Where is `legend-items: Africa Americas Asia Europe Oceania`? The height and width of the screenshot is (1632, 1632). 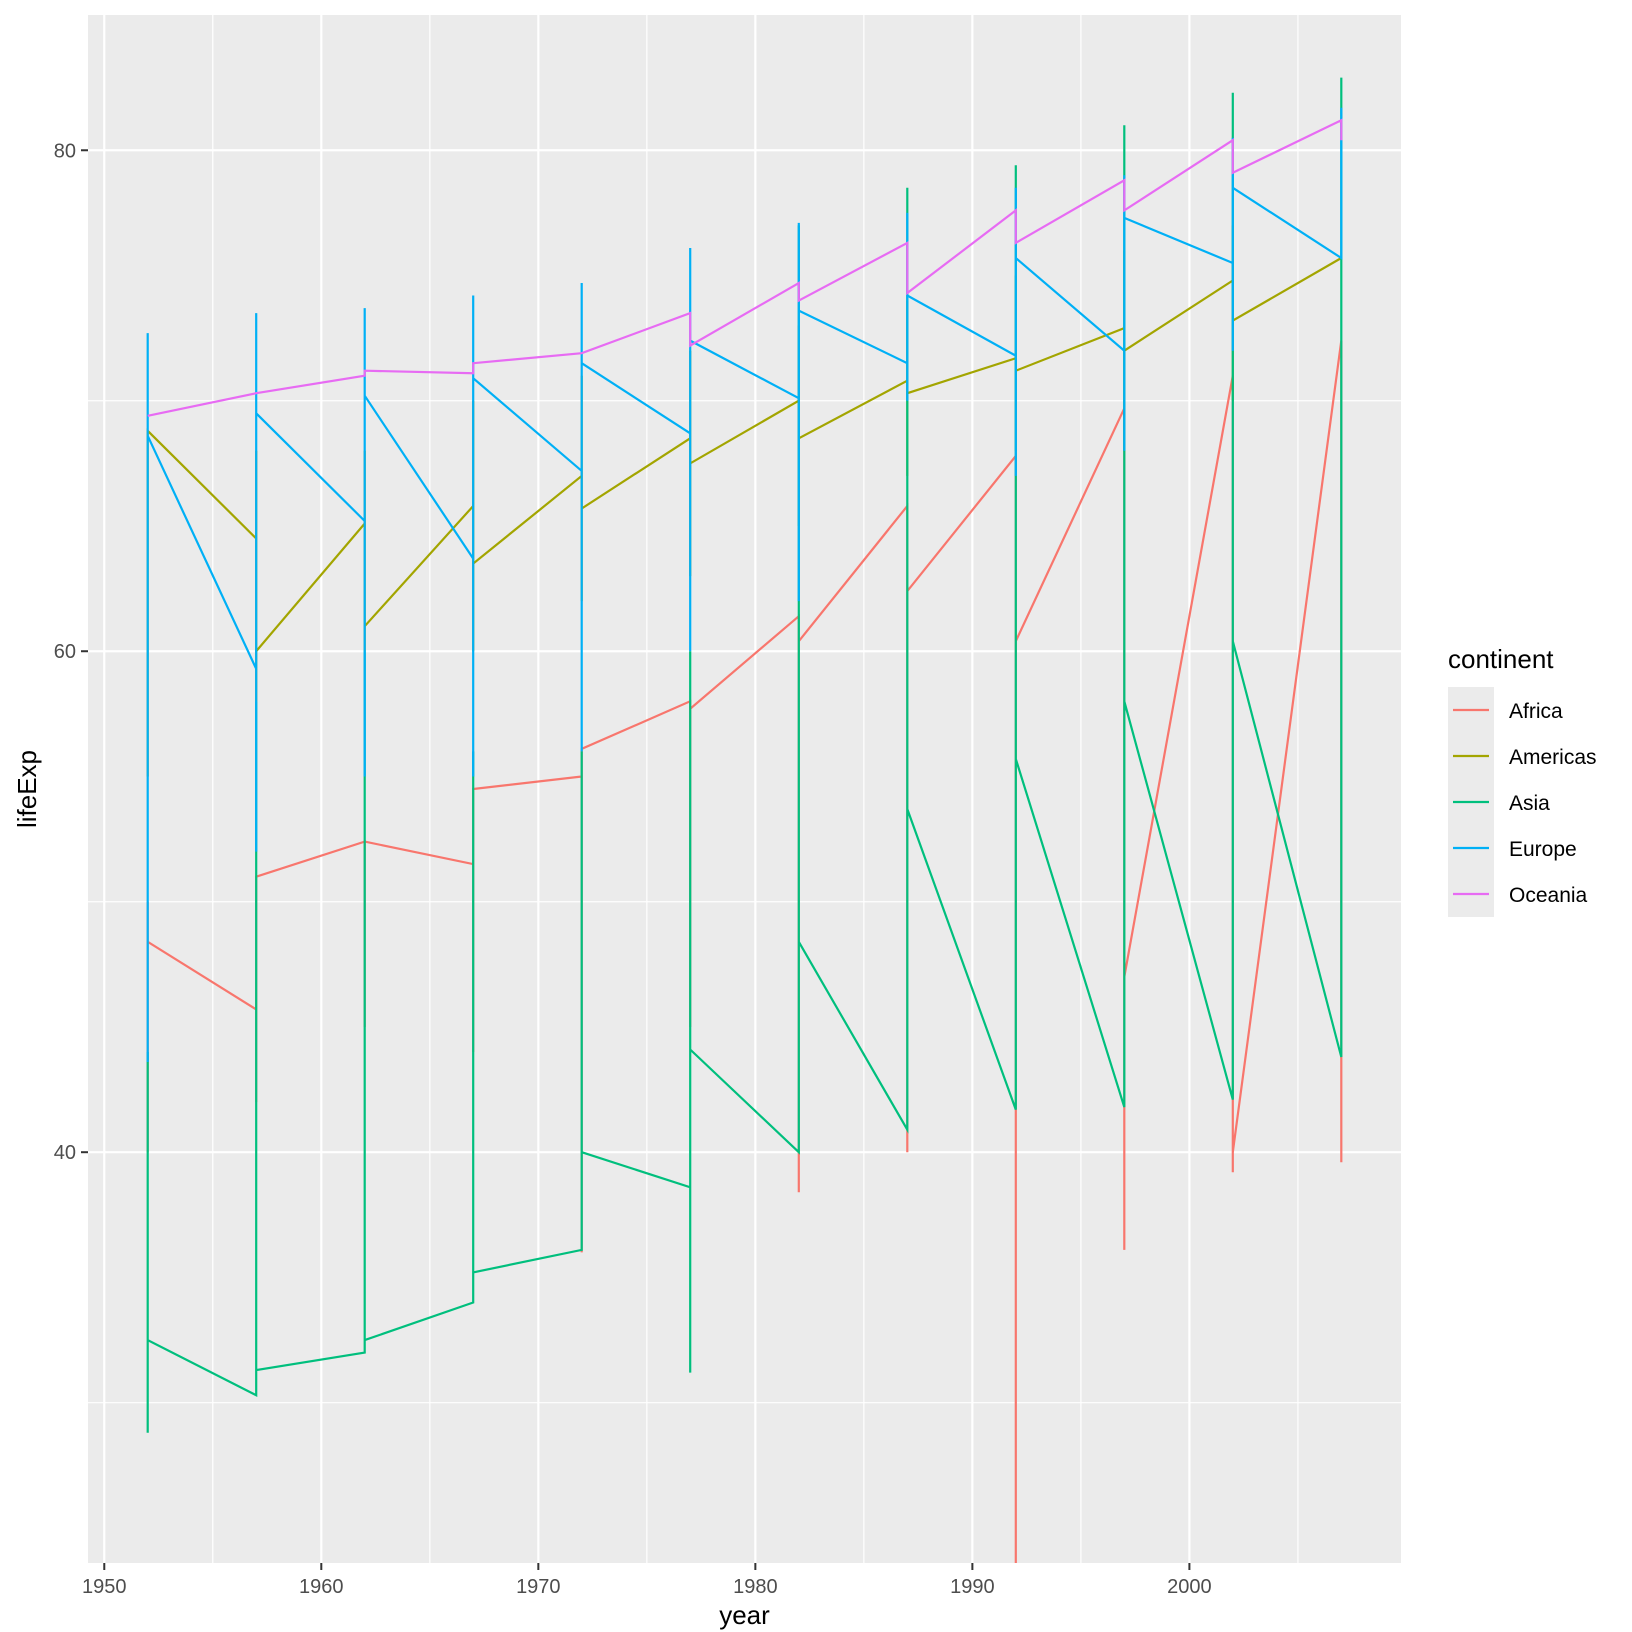 legend-items: Africa Americas Asia Europe Oceania is located at coordinates (1525, 803).